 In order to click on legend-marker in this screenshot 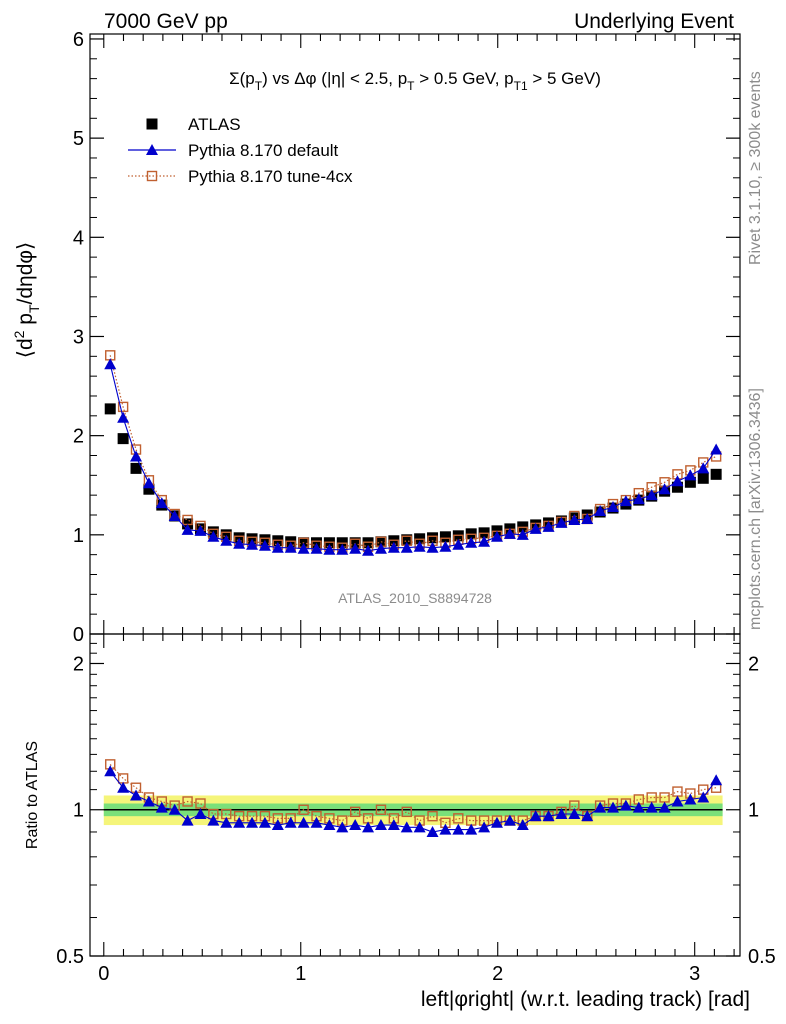, I will do `click(152, 149)`.